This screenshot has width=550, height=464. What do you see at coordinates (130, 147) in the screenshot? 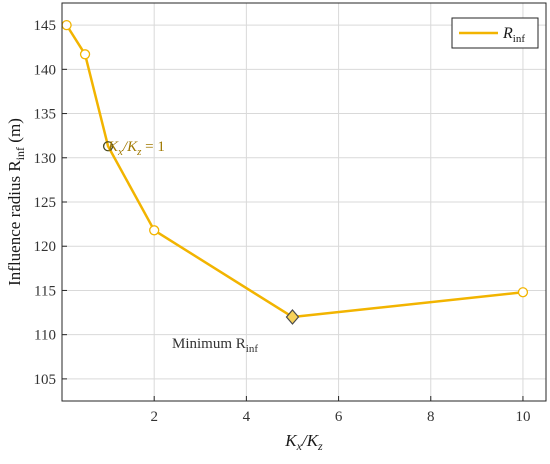
I see `annot1-sep: /K` at bounding box center [130, 147].